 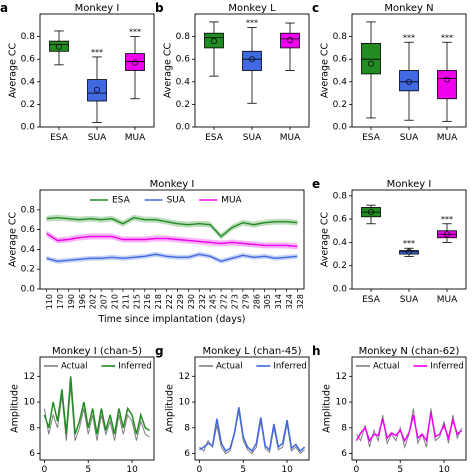 What do you see at coordinates (224, 301) in the screenshot?
I see `x-tick-label: 272` at bounding box center [224, 301].